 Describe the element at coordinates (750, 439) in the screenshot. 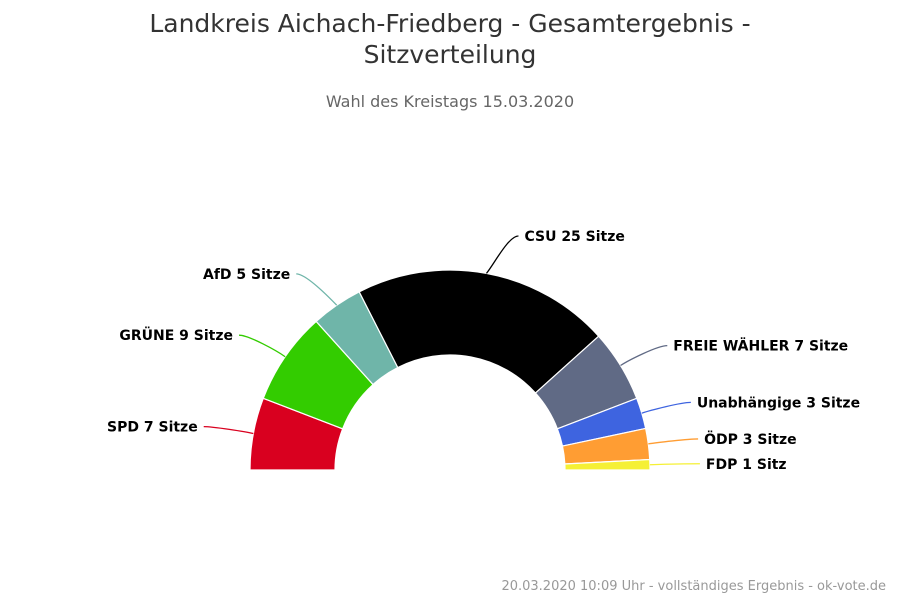

I see `data-label: ÖDP 3 Sitze` at that location.